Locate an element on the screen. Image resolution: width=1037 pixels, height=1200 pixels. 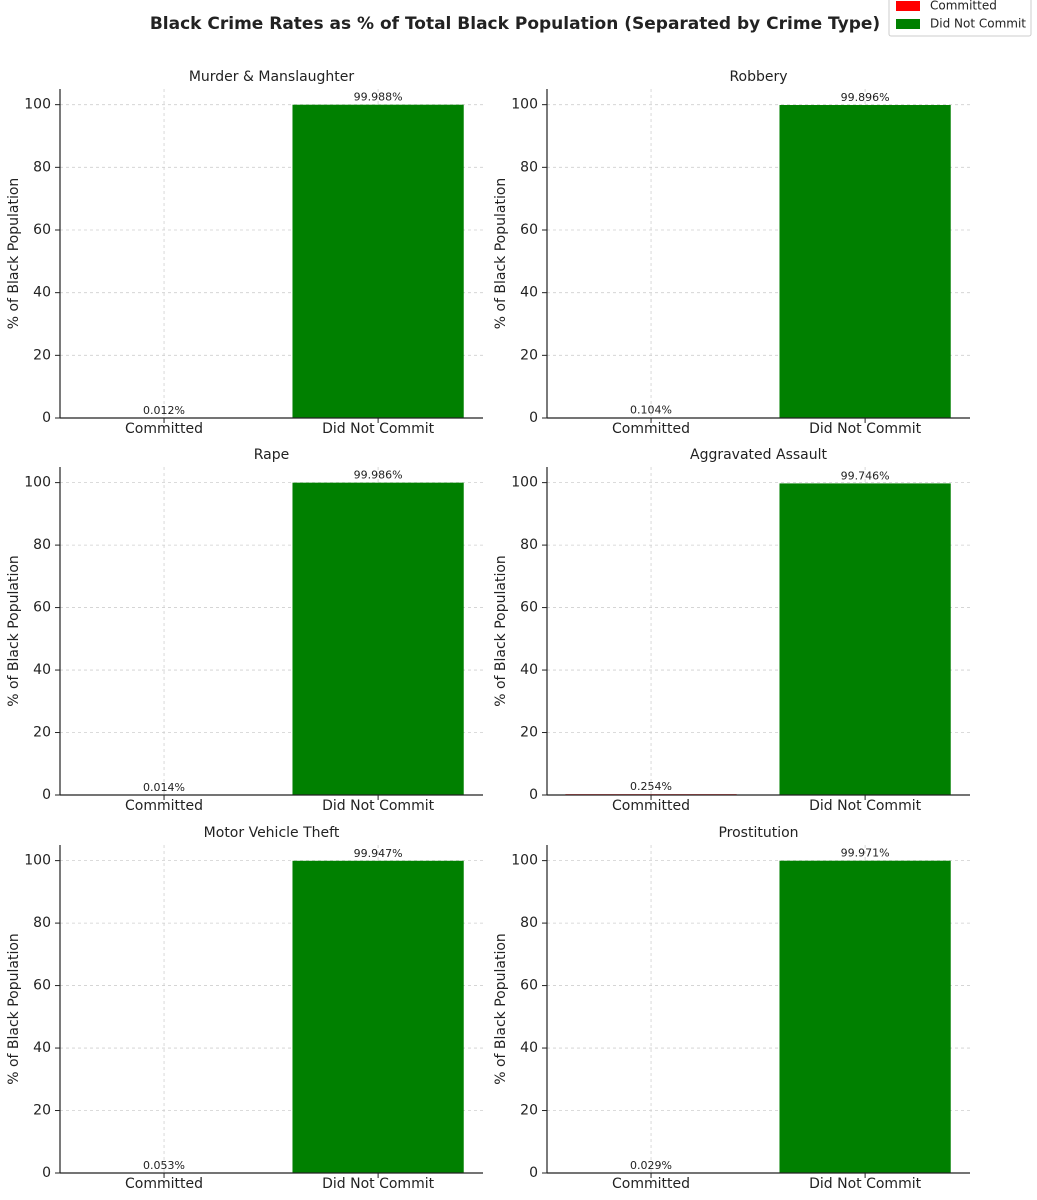
value-label: 99.971% is located at coordinates (865, 853).